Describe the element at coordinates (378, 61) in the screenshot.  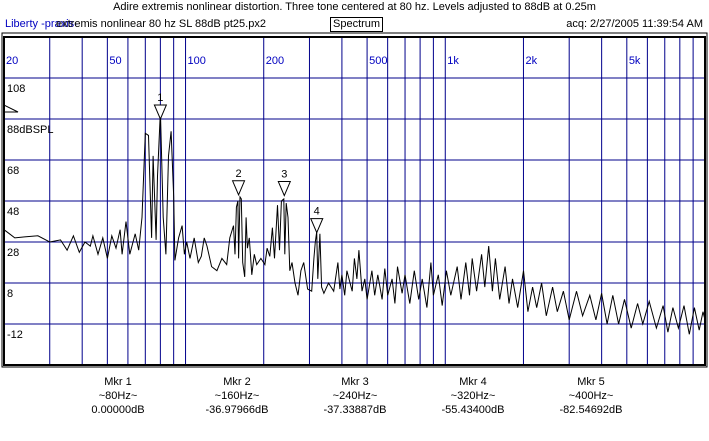
I see `x-tick-label: 500` at that location.